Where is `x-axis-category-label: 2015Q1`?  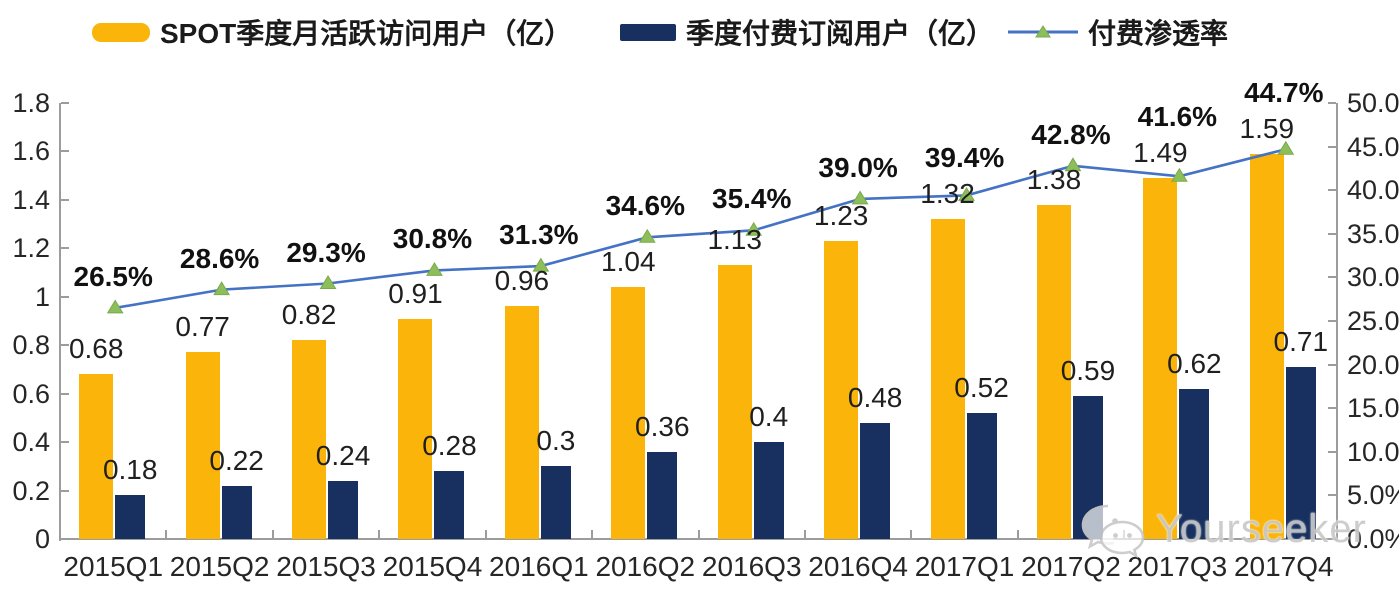 x-axis-category-label: 2015Q1 is located at coordinates (113, 566).